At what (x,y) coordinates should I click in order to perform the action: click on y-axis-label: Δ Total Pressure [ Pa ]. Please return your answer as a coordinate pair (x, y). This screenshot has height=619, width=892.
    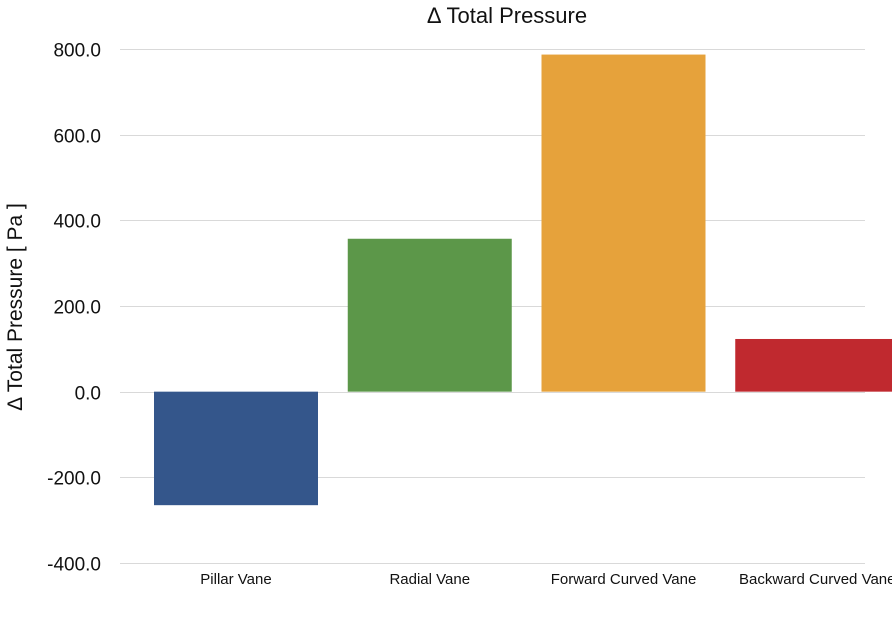
    Looking at the image, I should click on (15, 307).